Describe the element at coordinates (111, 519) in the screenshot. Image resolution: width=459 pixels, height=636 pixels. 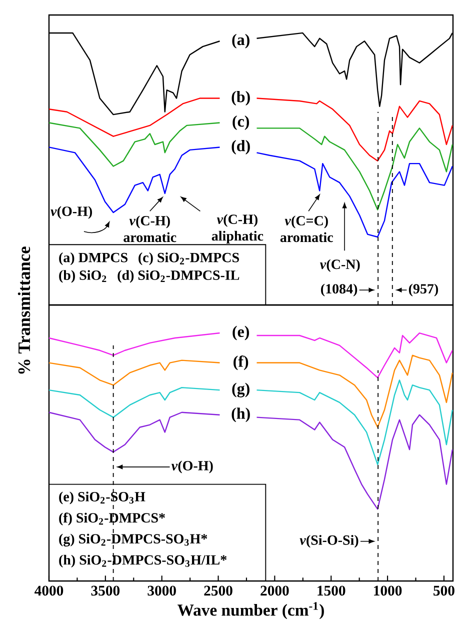
I see `annotation: (f) SiO$_{2}$-DMPCS*` at that location.